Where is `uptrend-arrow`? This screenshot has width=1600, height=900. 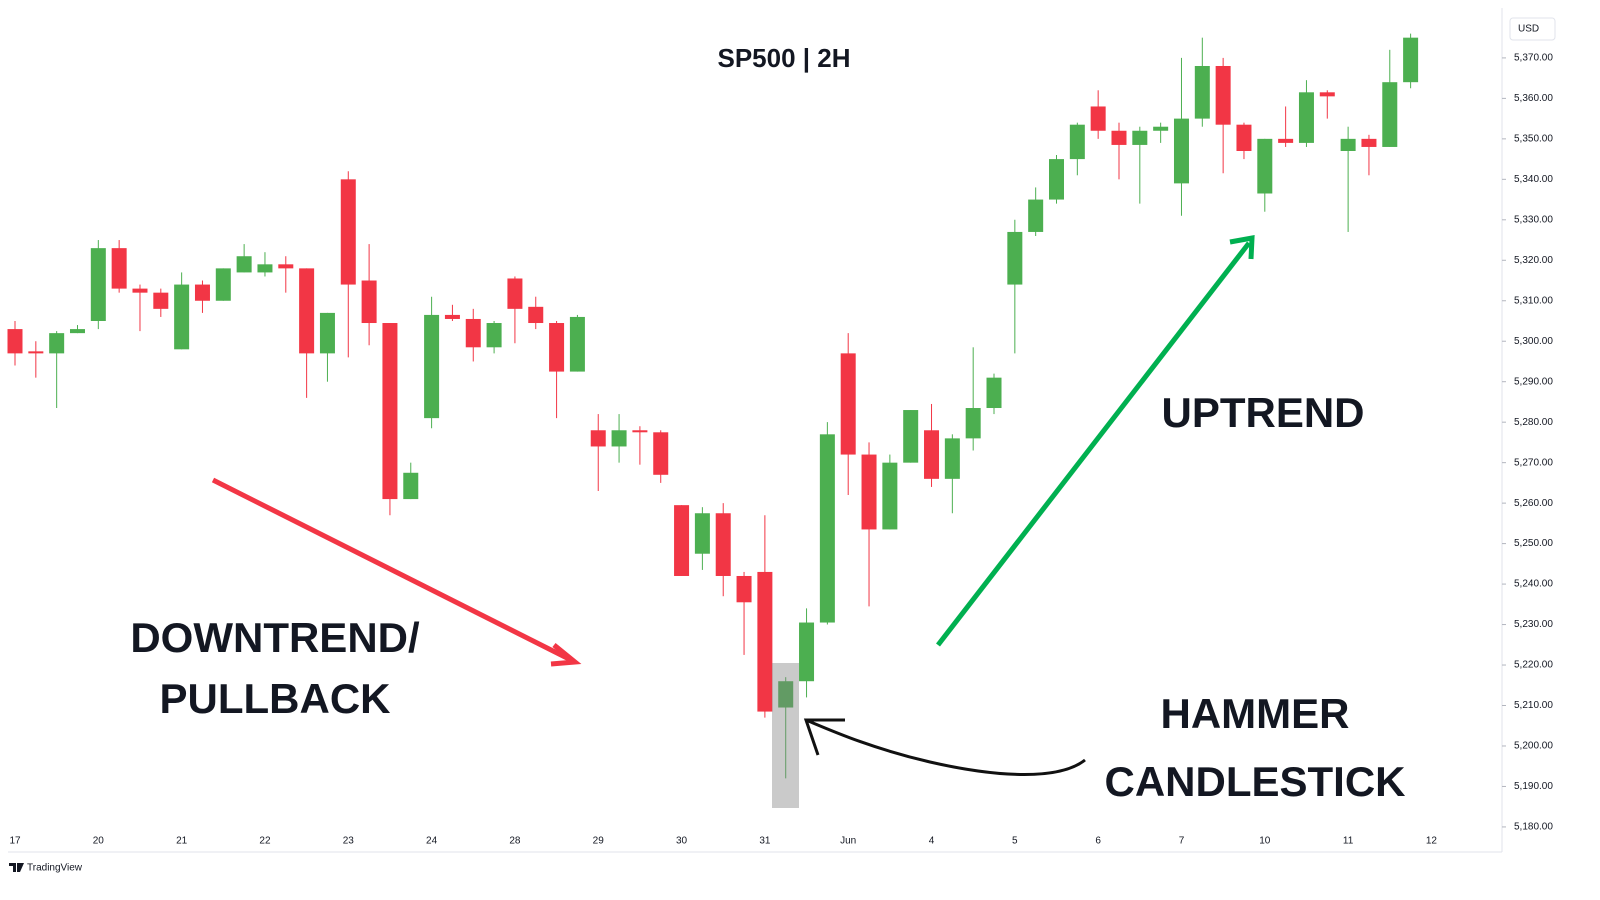
uptrend-arrow is located at coordinates (1093, 444).